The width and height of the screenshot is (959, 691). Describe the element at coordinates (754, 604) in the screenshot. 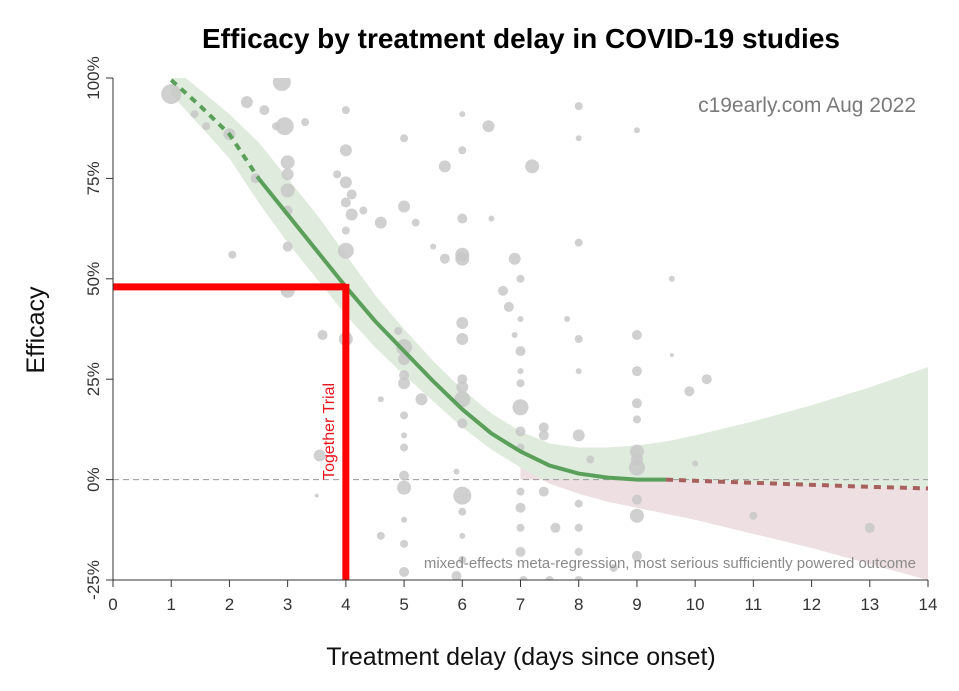

I see `x-tick-label: 11` at that location.